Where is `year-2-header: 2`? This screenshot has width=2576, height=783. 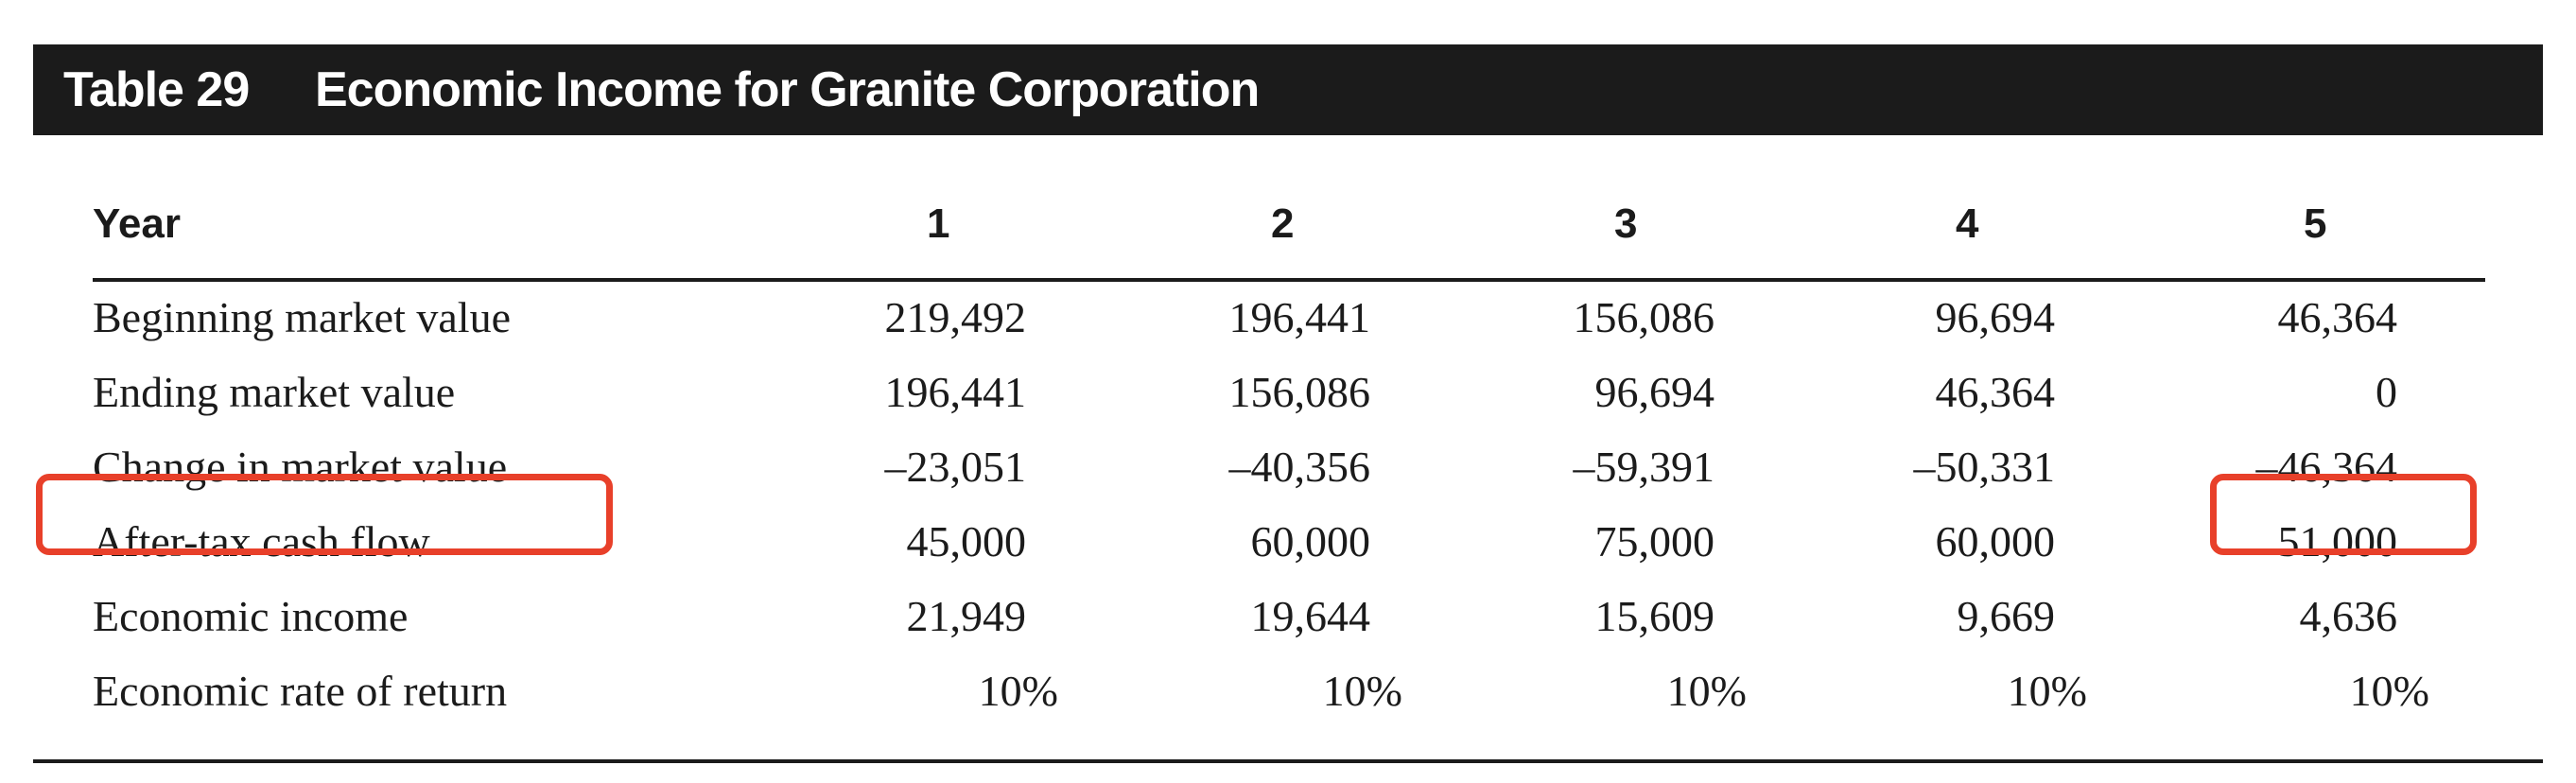 year-2-header: 2 is located at coordinates (1283, 224).